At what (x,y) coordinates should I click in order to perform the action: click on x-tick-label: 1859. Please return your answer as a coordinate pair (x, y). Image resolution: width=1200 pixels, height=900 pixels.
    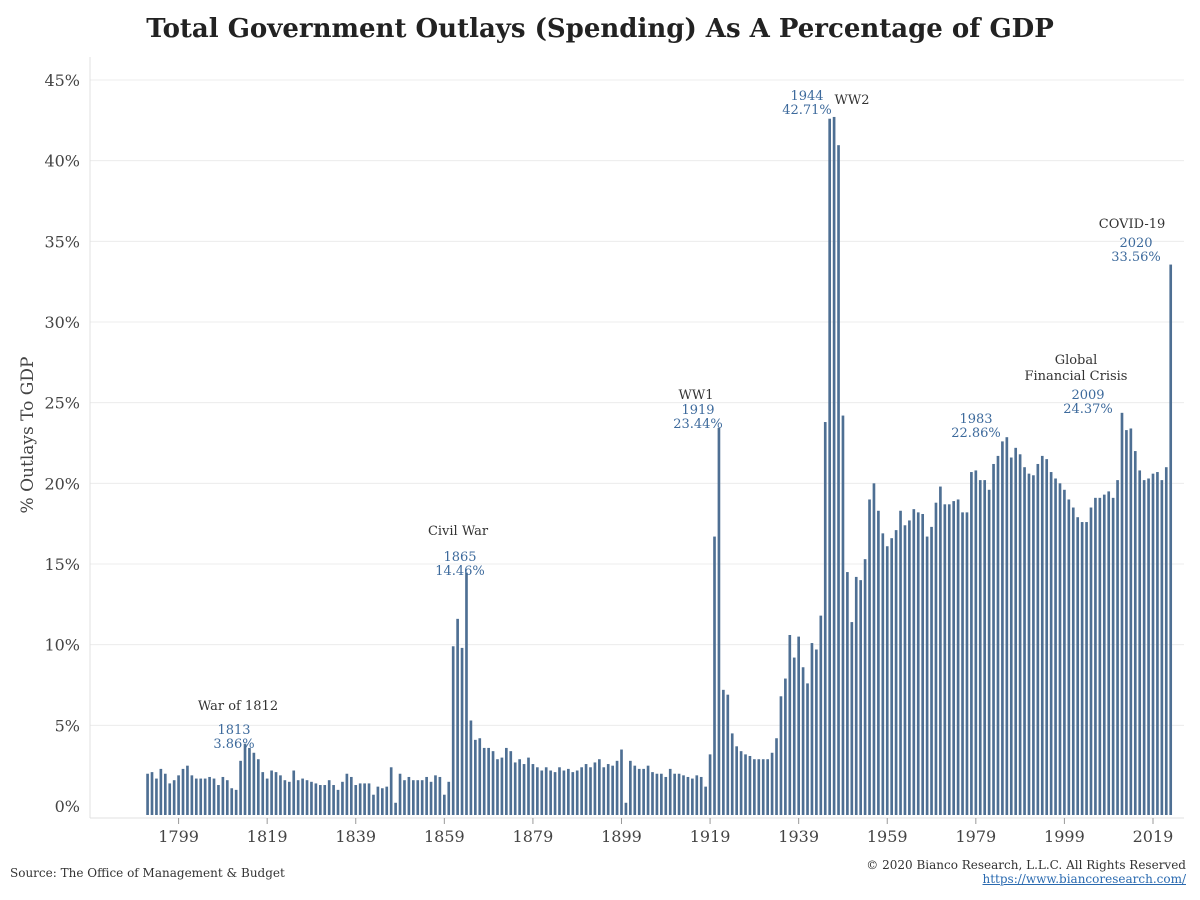
    Looking at the image, I should click on (444, 836).